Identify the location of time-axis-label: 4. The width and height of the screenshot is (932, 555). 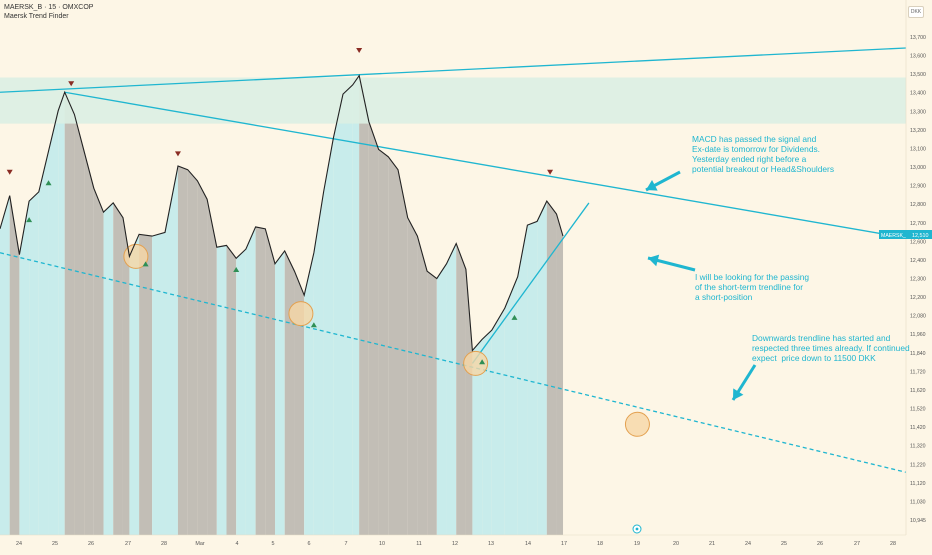
(237, 544).